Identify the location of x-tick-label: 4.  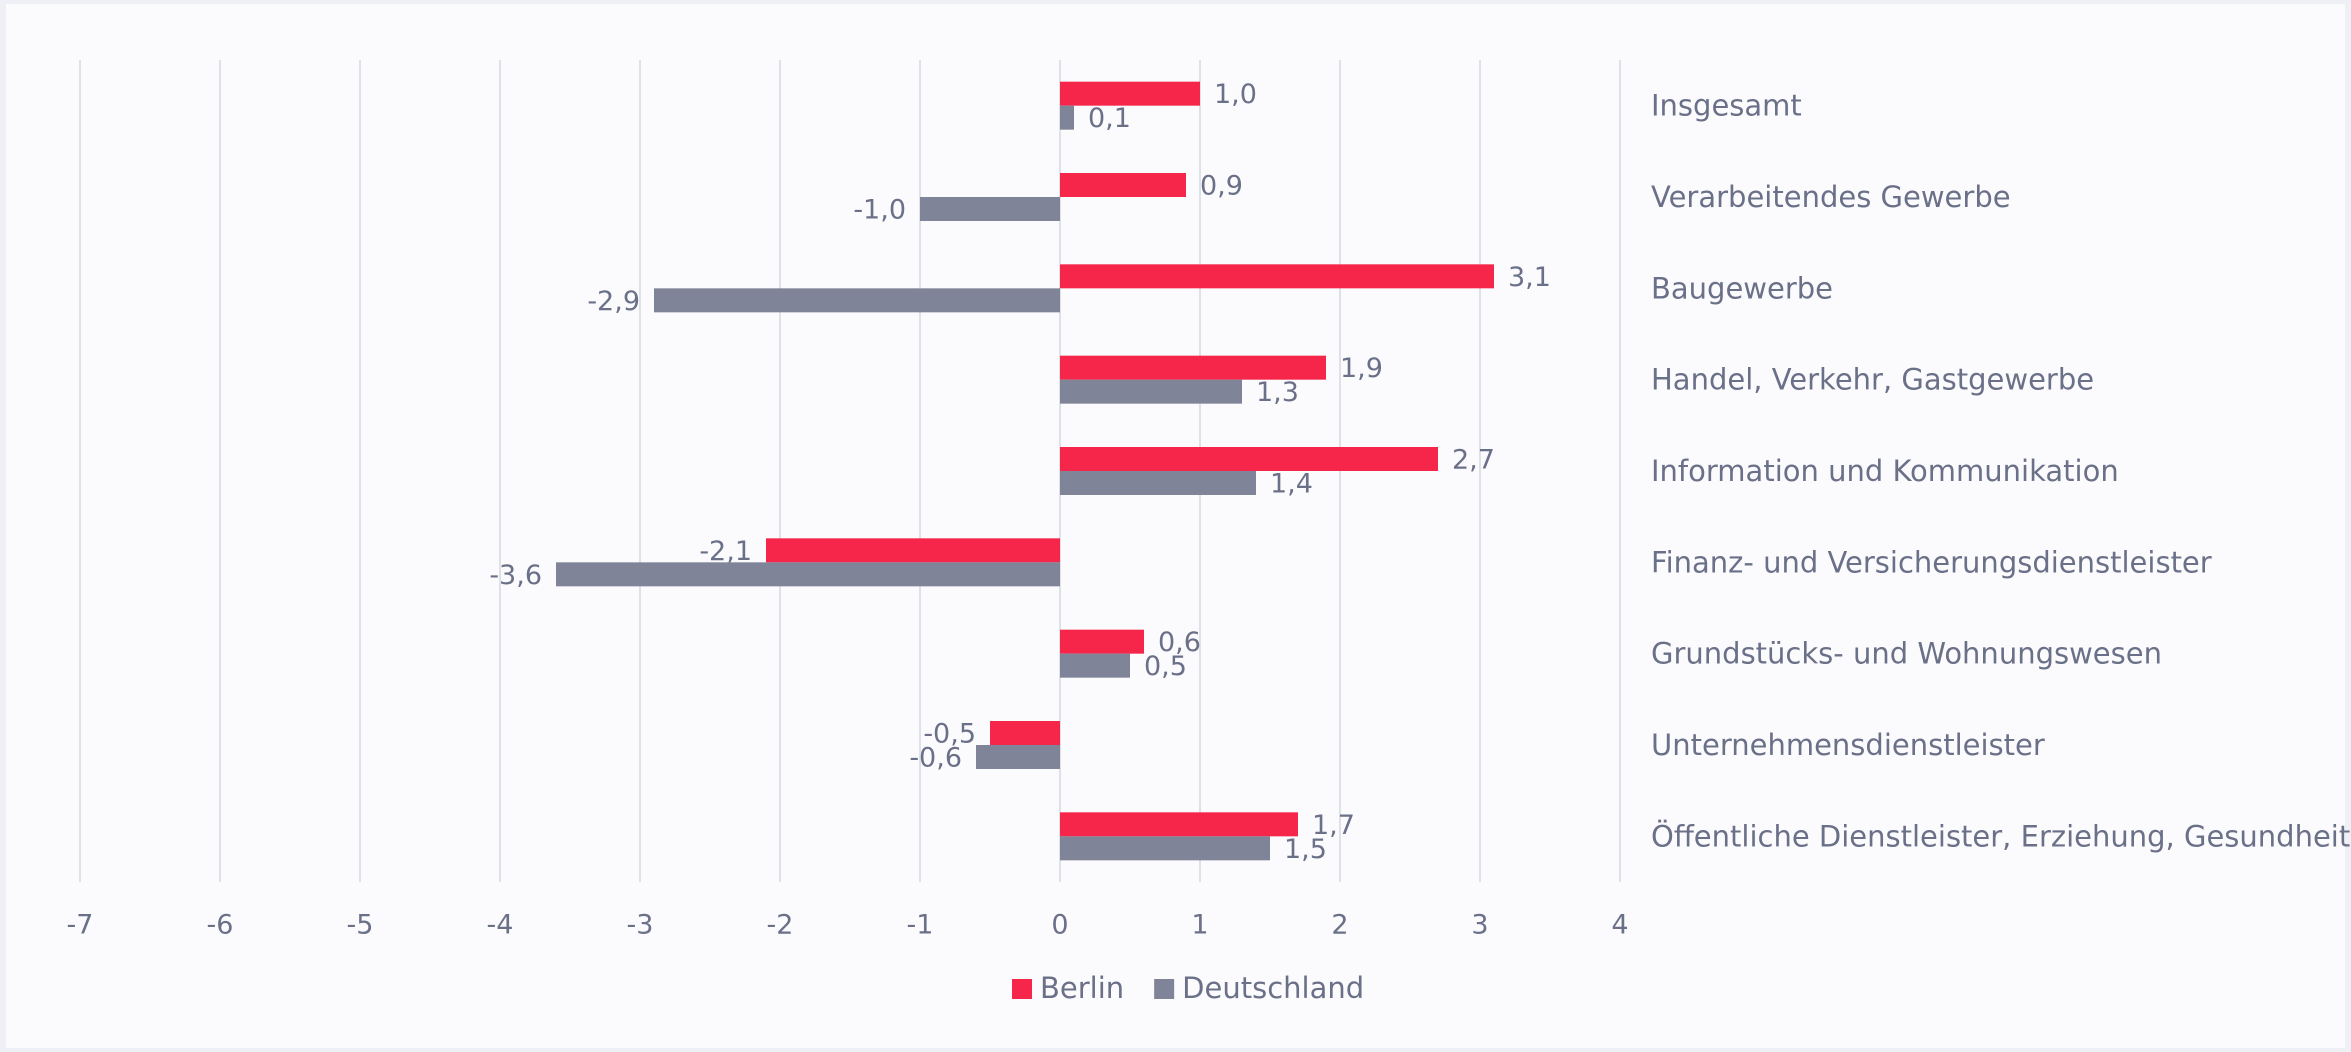
(1619, 925).